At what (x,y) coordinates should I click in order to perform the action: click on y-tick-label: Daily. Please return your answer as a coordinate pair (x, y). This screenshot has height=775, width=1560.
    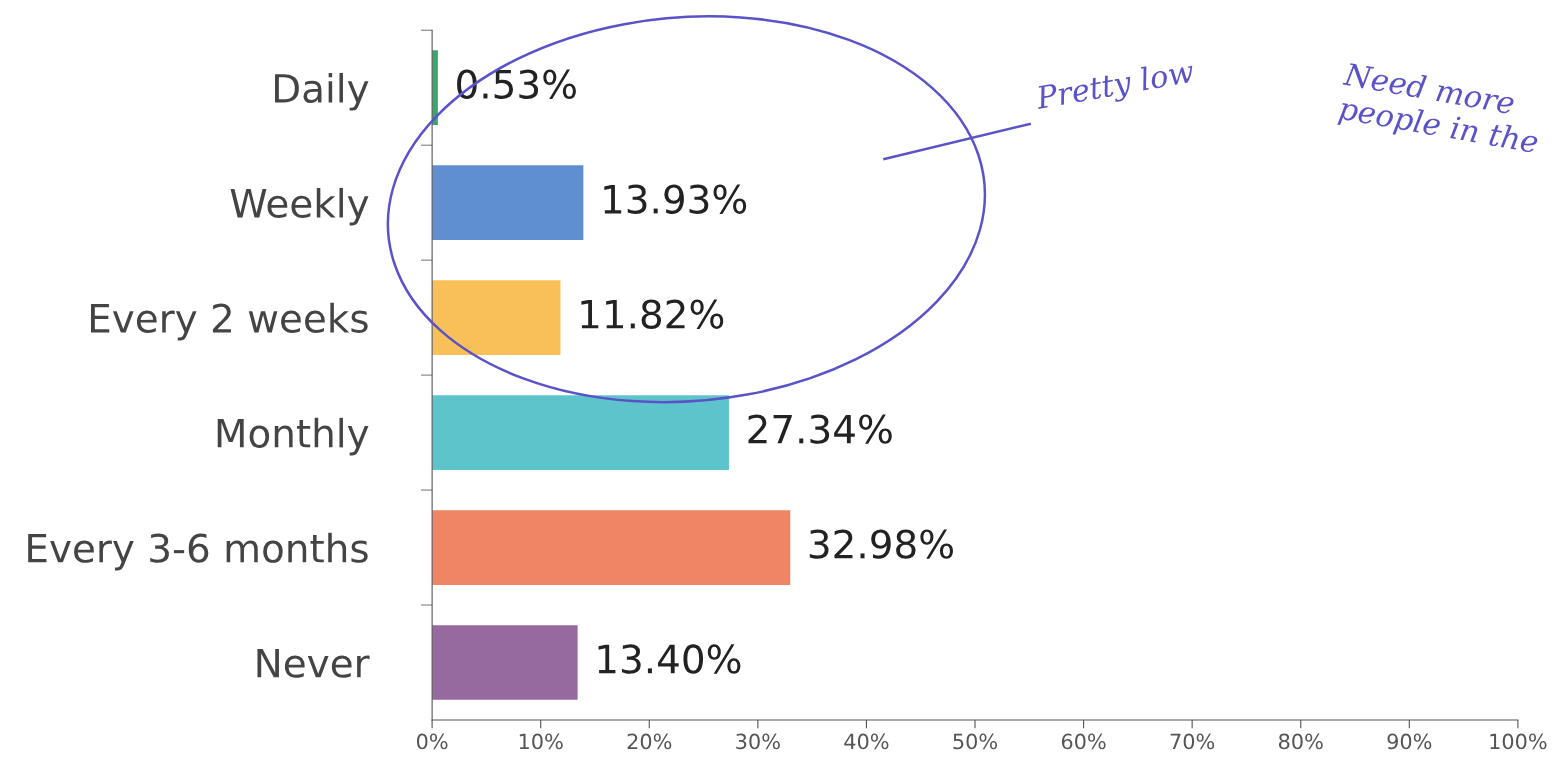
    Looking at the image, I should click on (322, 91).